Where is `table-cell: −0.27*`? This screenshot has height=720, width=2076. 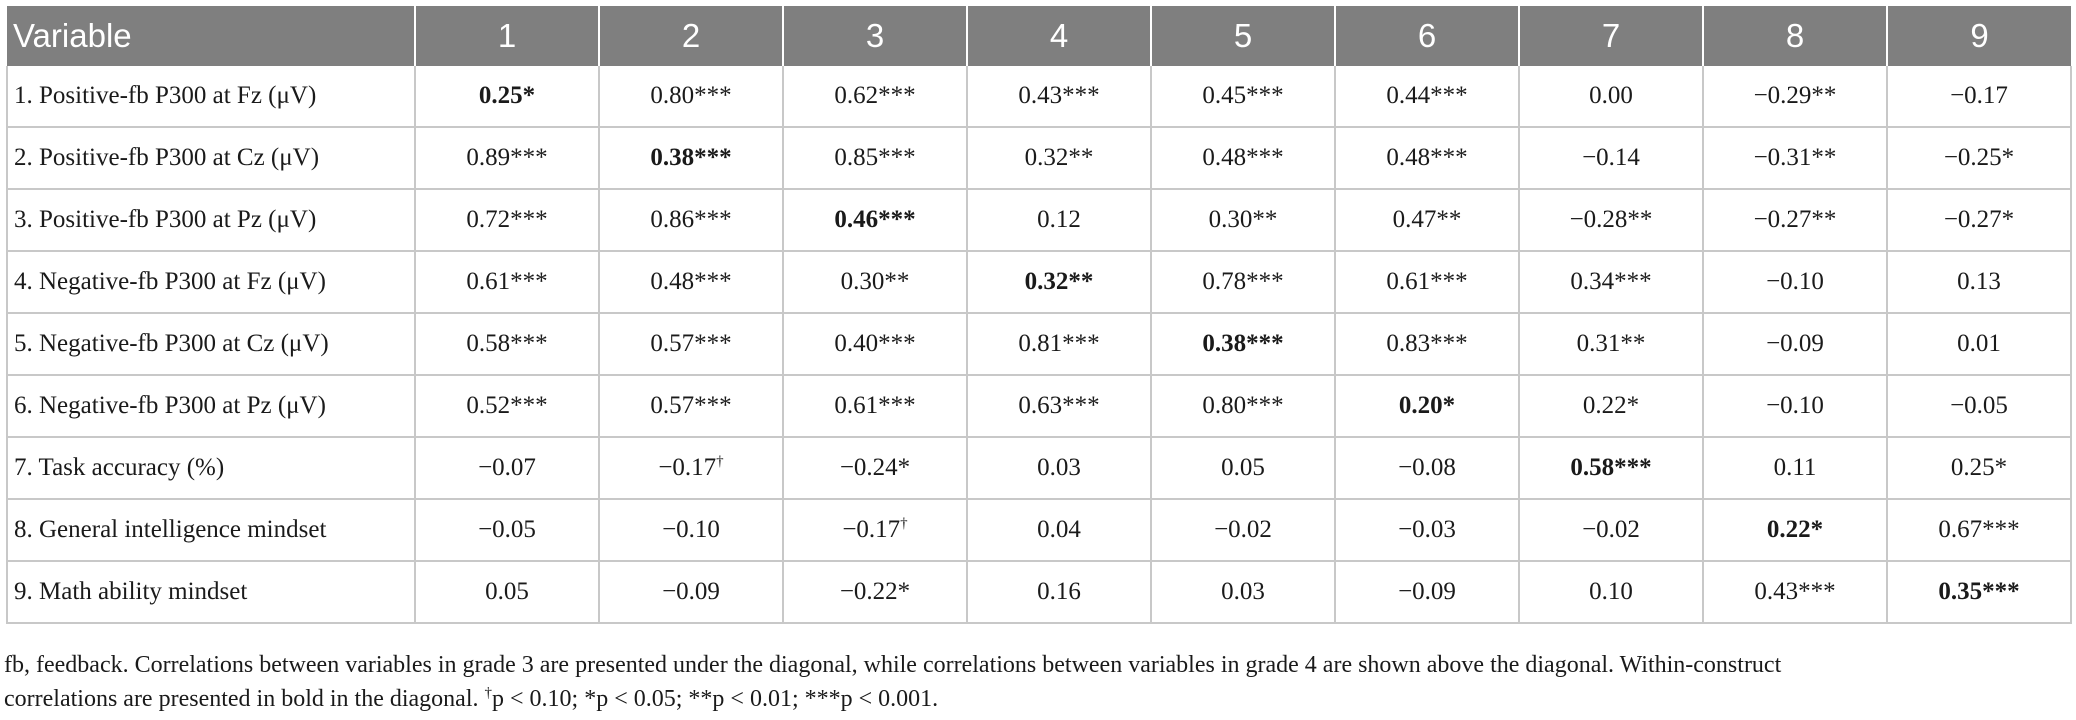
table-cell: −0.27* is located at coordinates (1979, 220).